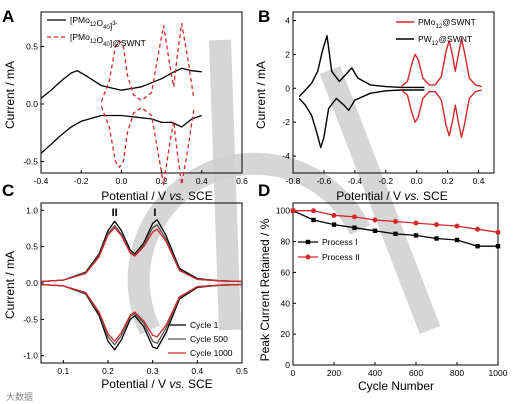 The height and width of the screenshot is (404, 513). Describe the element at coordinates (8, 16) in the screenshot. I see `panel-a-letter: A` at that location.